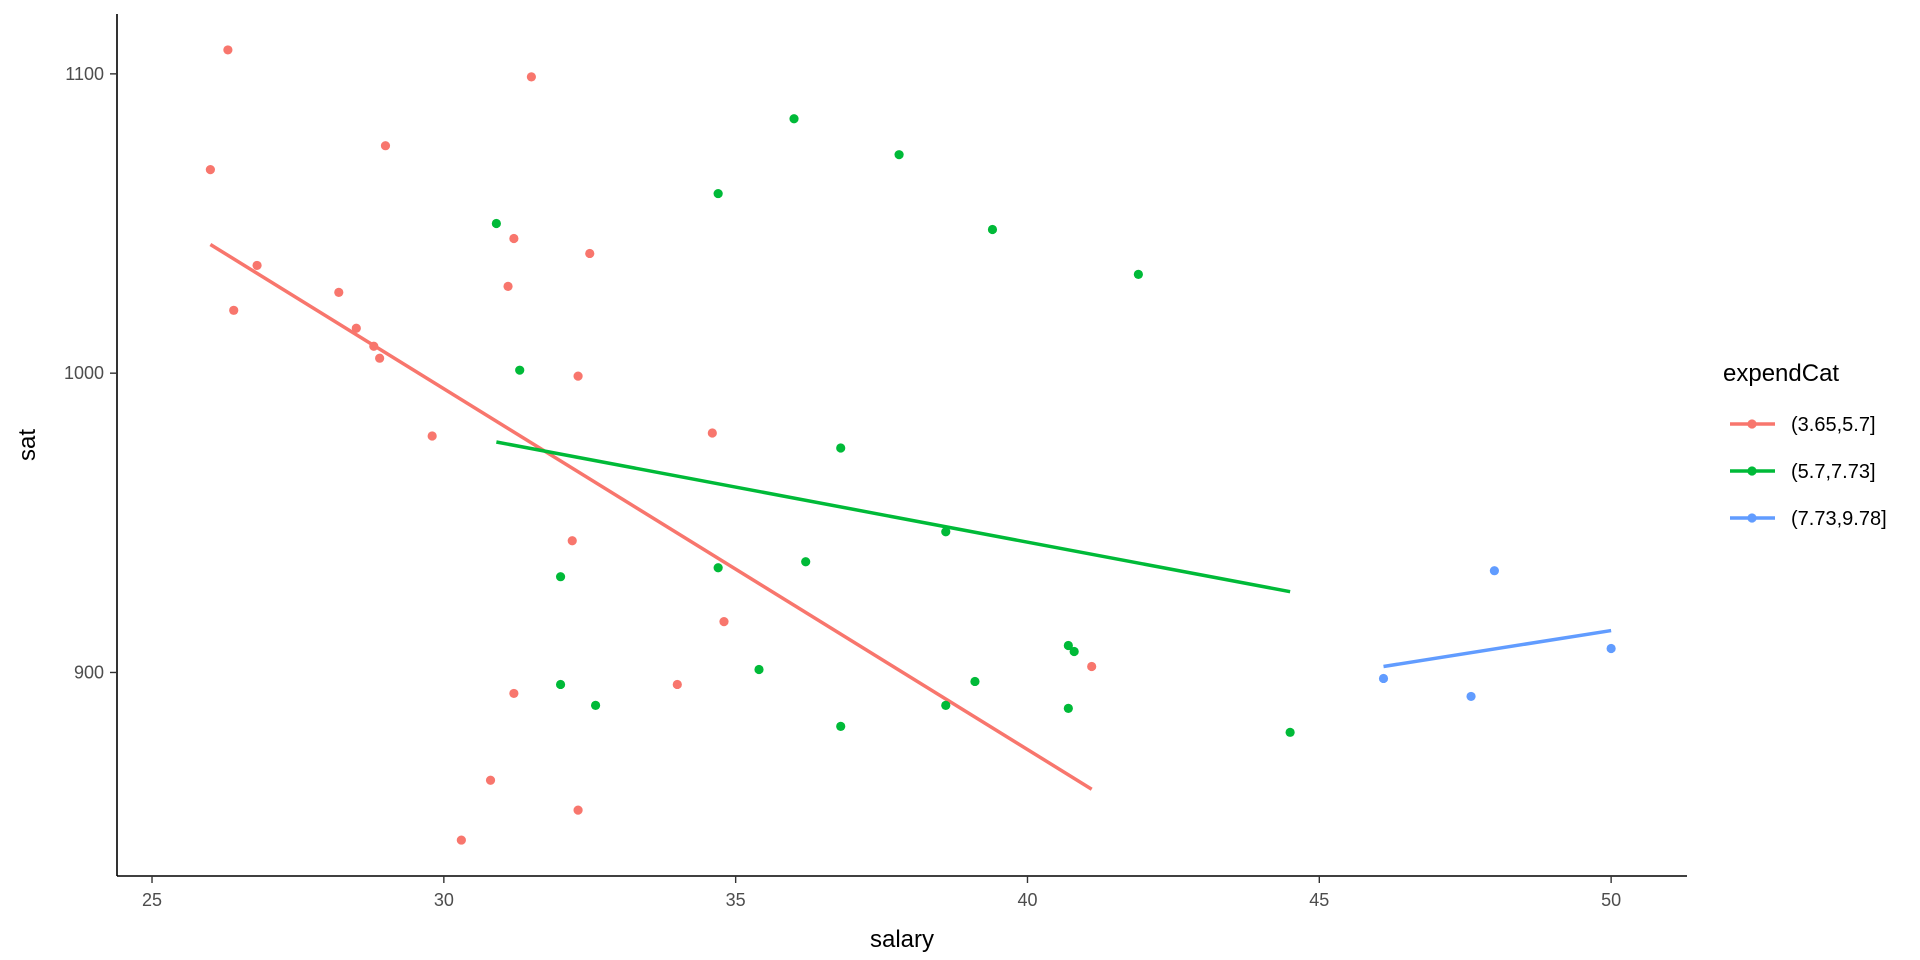  I want to click on series-group, so click(1497, 634).